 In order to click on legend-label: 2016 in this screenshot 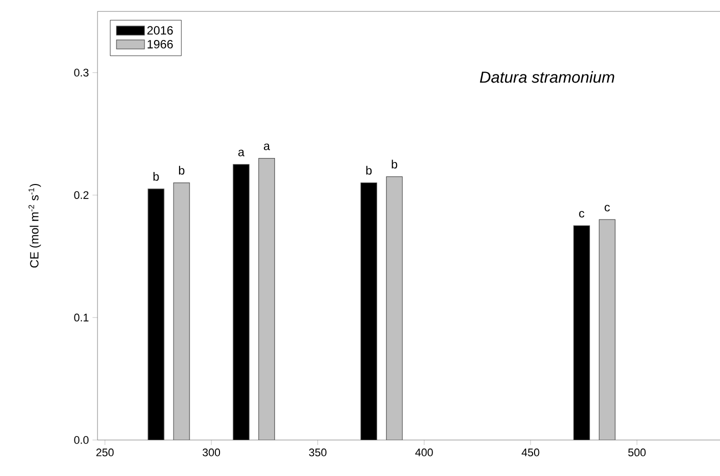, I will do `click(160, 30)`.